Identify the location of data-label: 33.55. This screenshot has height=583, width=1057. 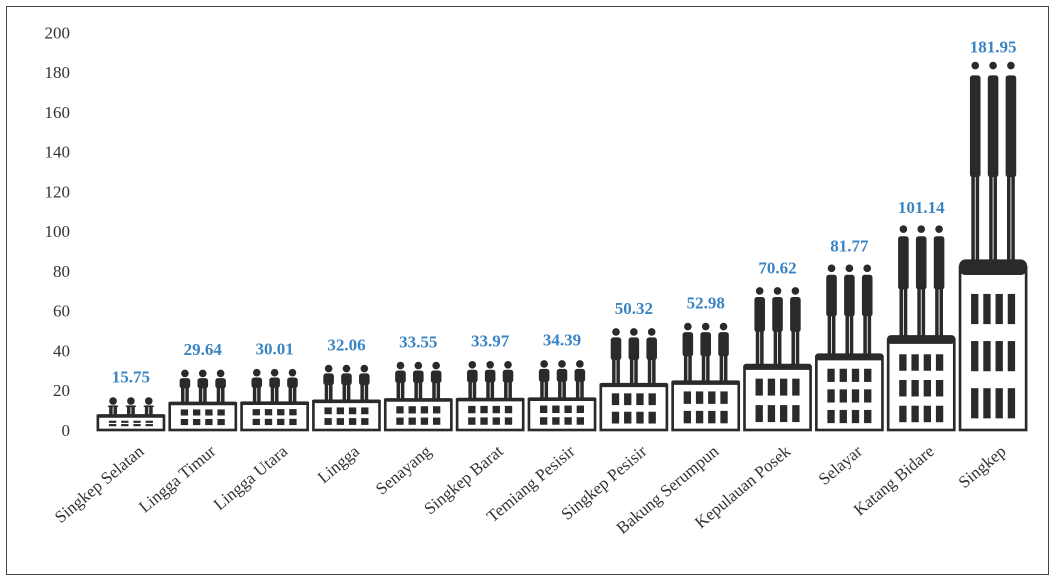
(418, 341).